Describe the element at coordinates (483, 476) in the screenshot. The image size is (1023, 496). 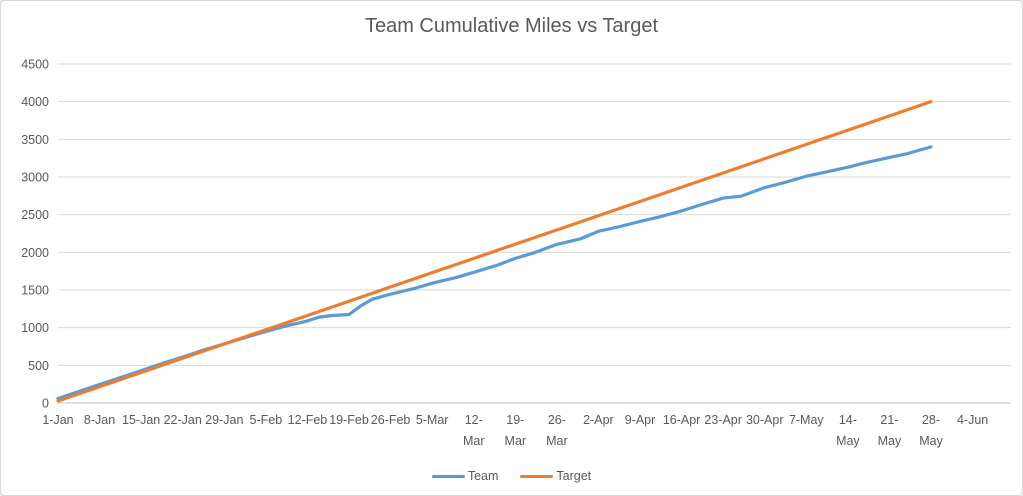
I see `legend-label-team: Team` at that location.